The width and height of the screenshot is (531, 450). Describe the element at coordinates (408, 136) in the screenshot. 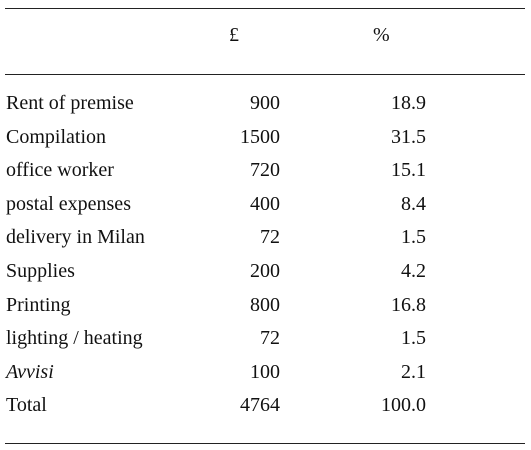

I see `row-value: 31.5` at that location.